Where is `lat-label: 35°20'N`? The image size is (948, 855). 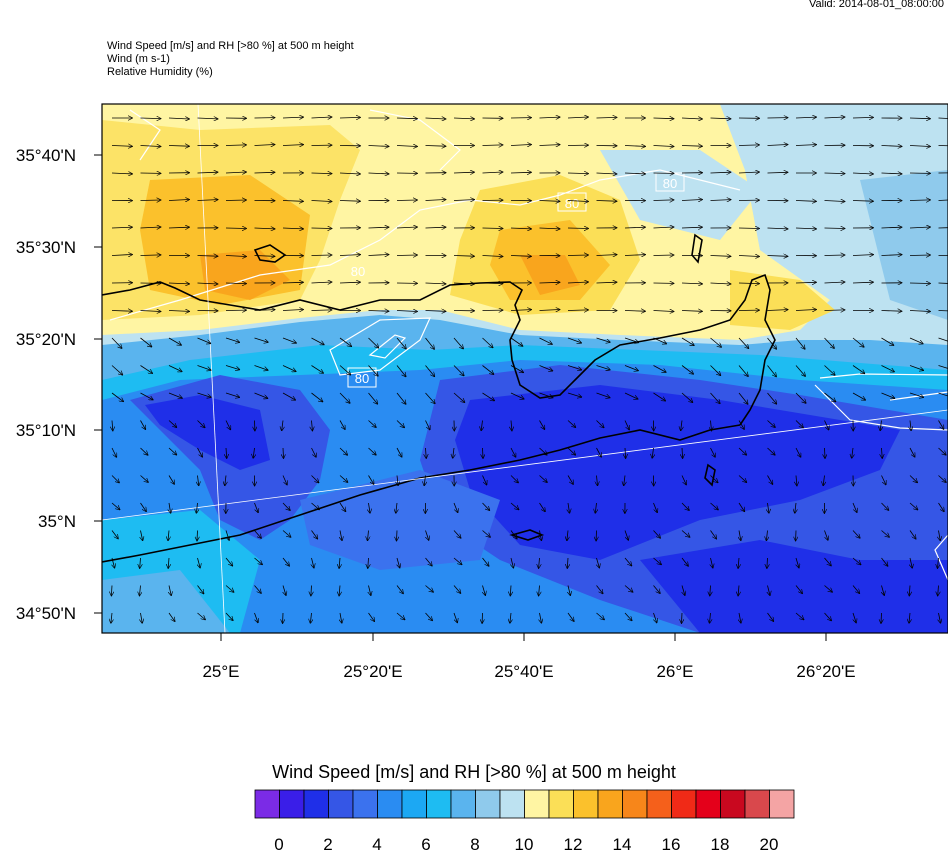 lat-label: 35°20'N is located at coordinates (46, 339).